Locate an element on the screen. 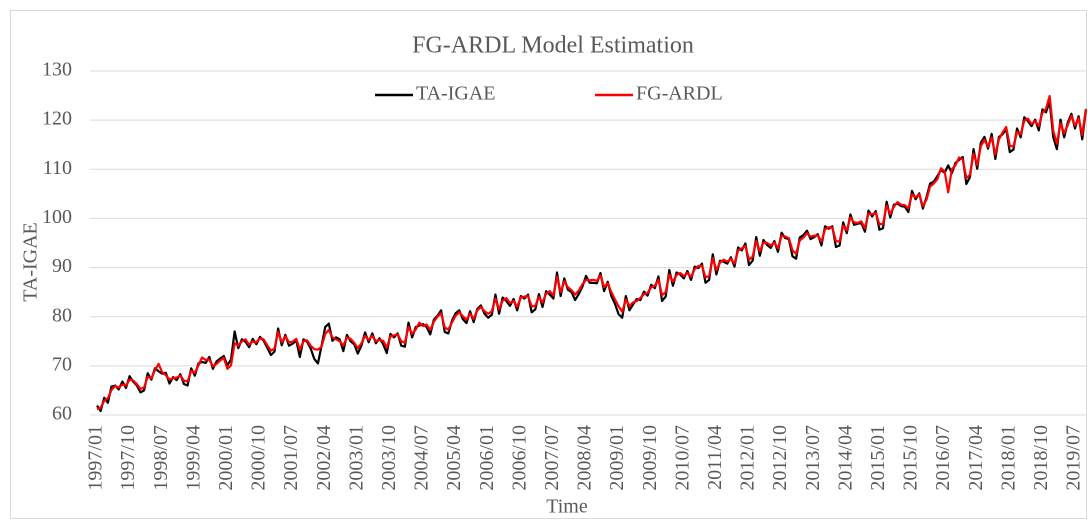 This screenshot has width=1088, height=525. x-tick-label: 1999/04 is located at coordinates (193, 458).